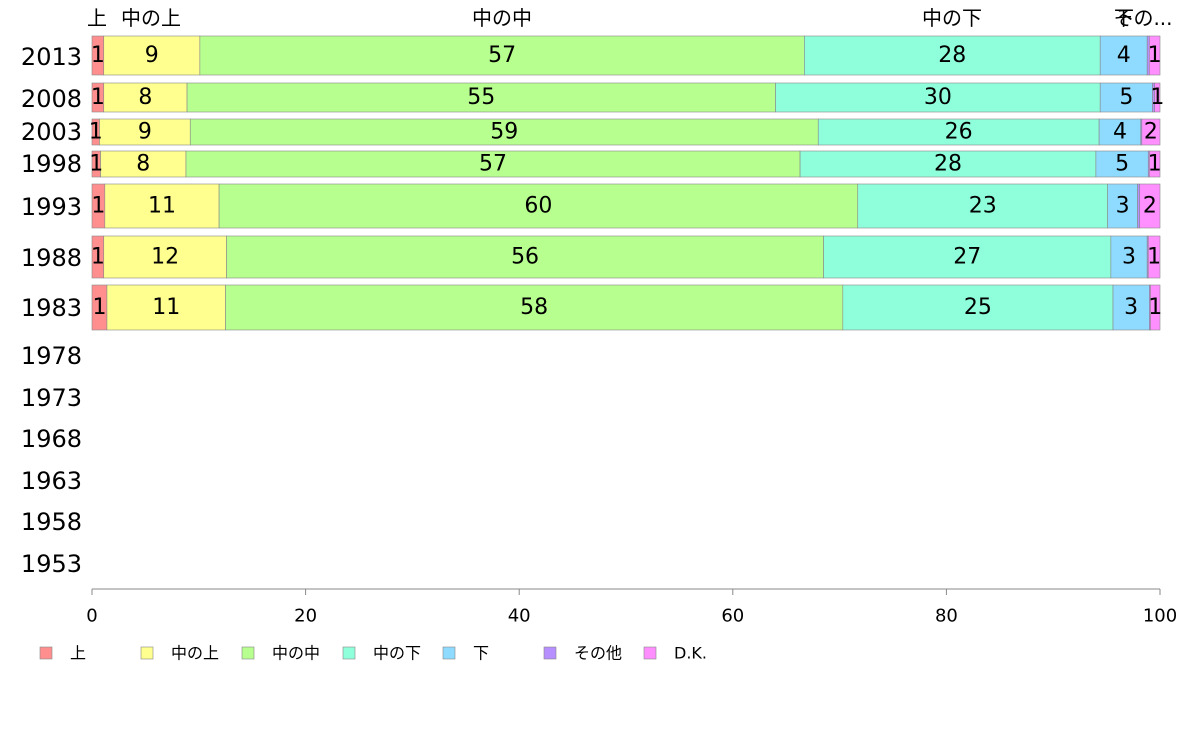 The image size is (1188, 740). I want to click on legend-label: 下, so click(481, 653).